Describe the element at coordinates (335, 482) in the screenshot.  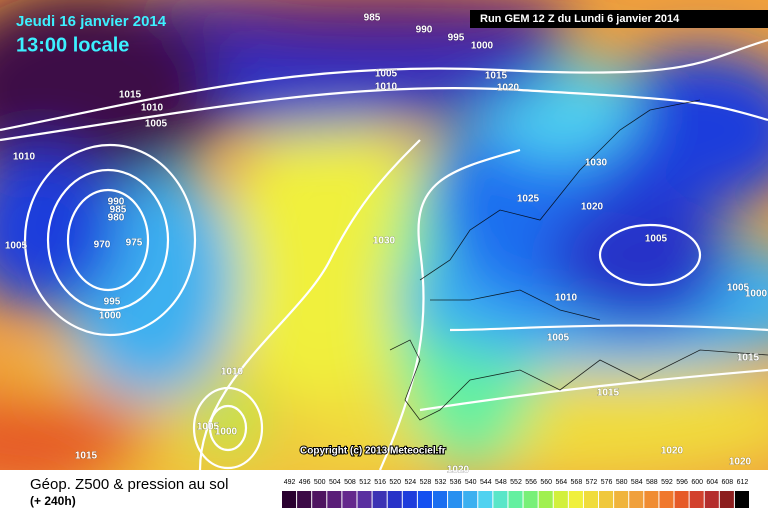
I see `color-scale-label: 504` at that location.